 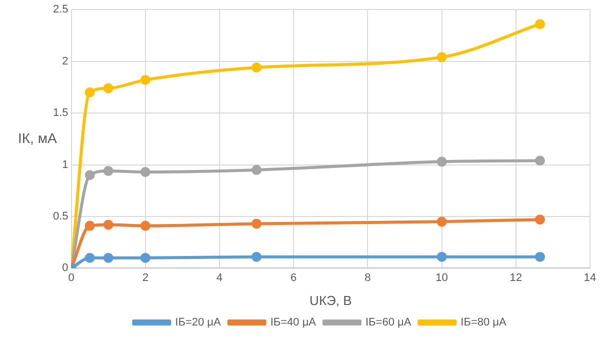 What do you see at coordinates (590, 278) in the screenshot?
I see `x-tick-label: 14` at bounding box center [590, 278].